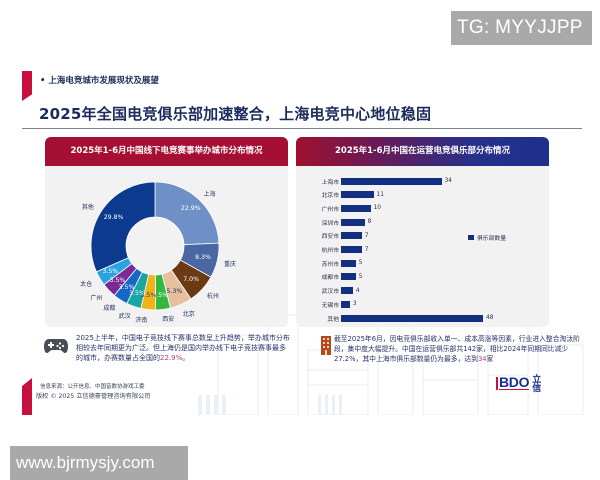 The width and height of the screenshot is (600, 480). Describe the element at coordinates (86, 284) in the screenshot. I see `slice-category-label: 太仓` at that location.